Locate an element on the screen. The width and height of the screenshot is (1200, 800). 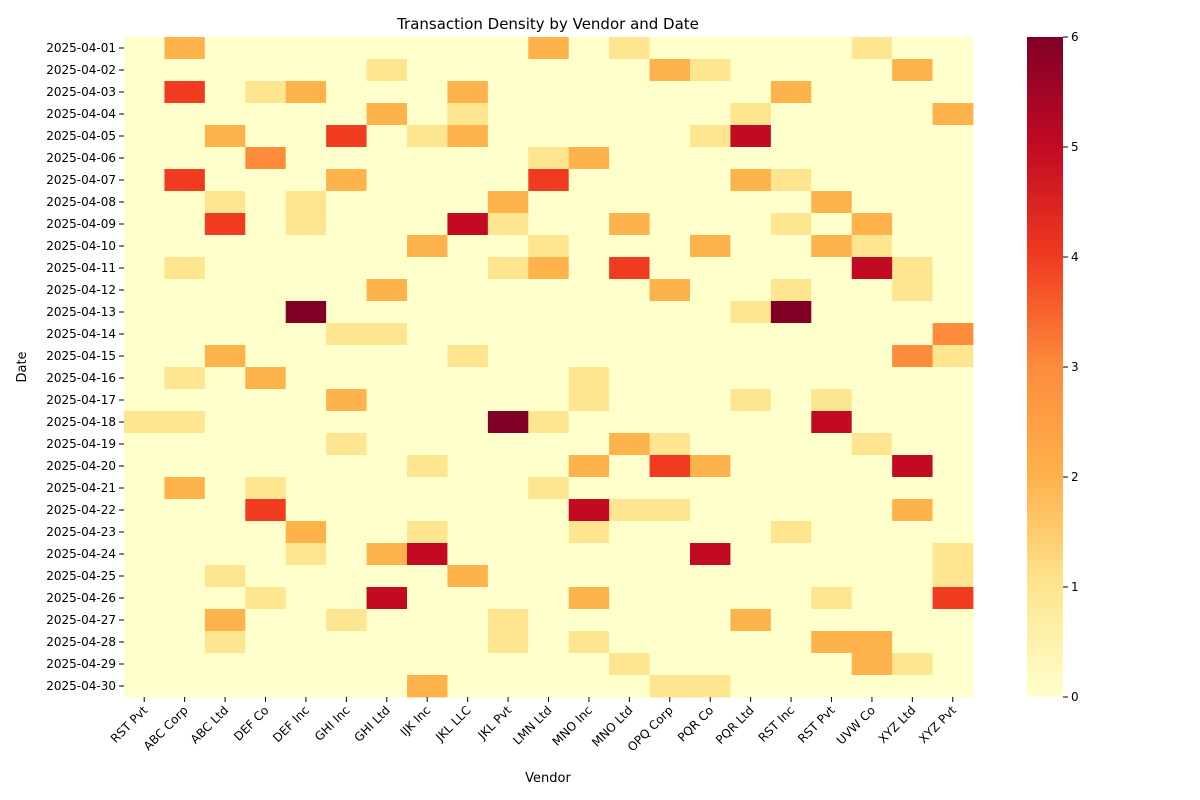
y-tick-label: 2025-04-08 is located at coordinates (81, 202).